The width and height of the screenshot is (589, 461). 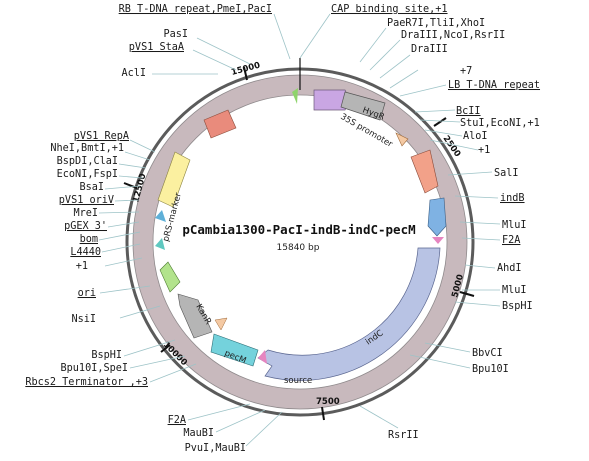 I want to click on site-label: L4440, so click(x=85, y=252).